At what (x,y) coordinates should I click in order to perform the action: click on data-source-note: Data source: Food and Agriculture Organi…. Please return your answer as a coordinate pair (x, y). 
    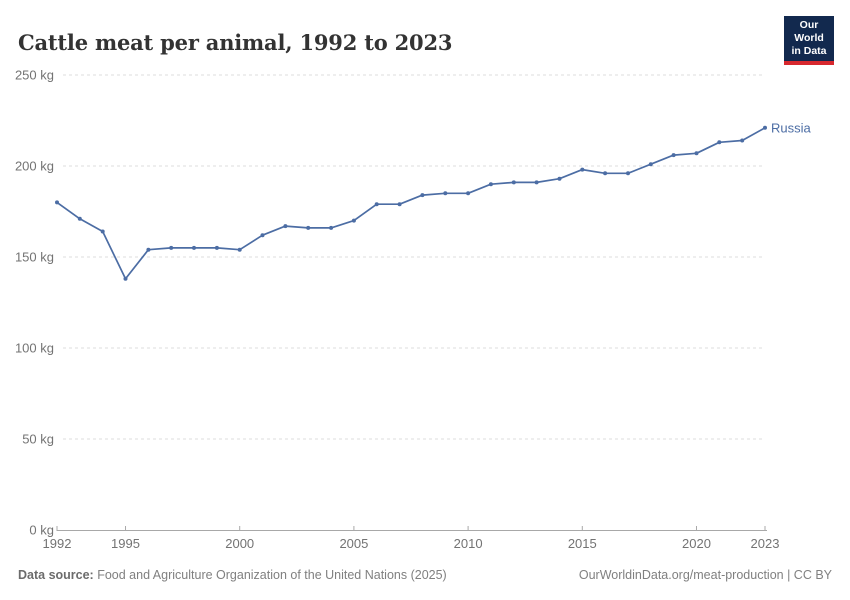
    Looking at the image, I should click on (232, 575).